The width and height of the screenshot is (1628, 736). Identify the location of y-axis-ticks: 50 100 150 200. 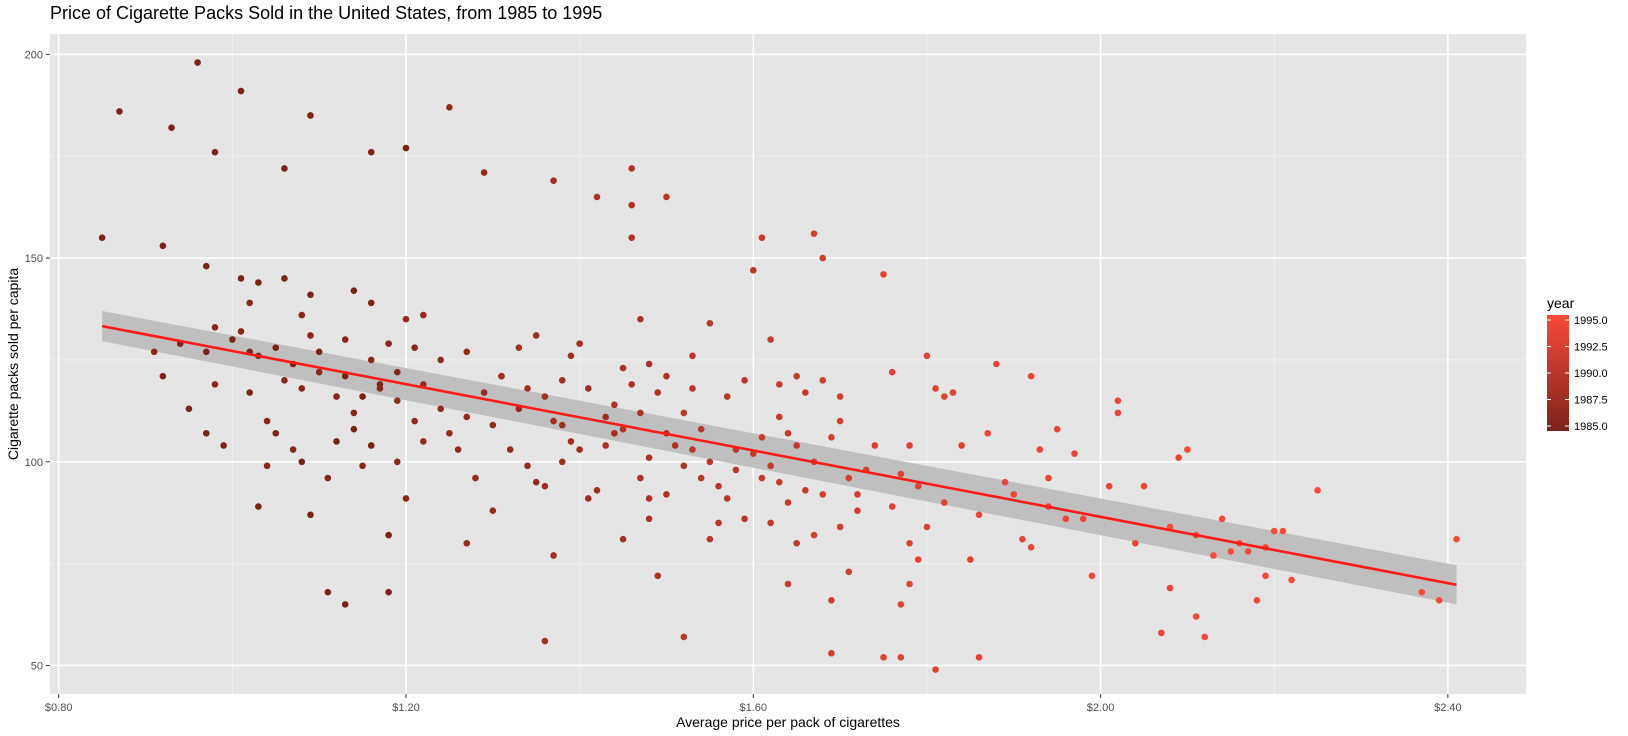
(37, 360).